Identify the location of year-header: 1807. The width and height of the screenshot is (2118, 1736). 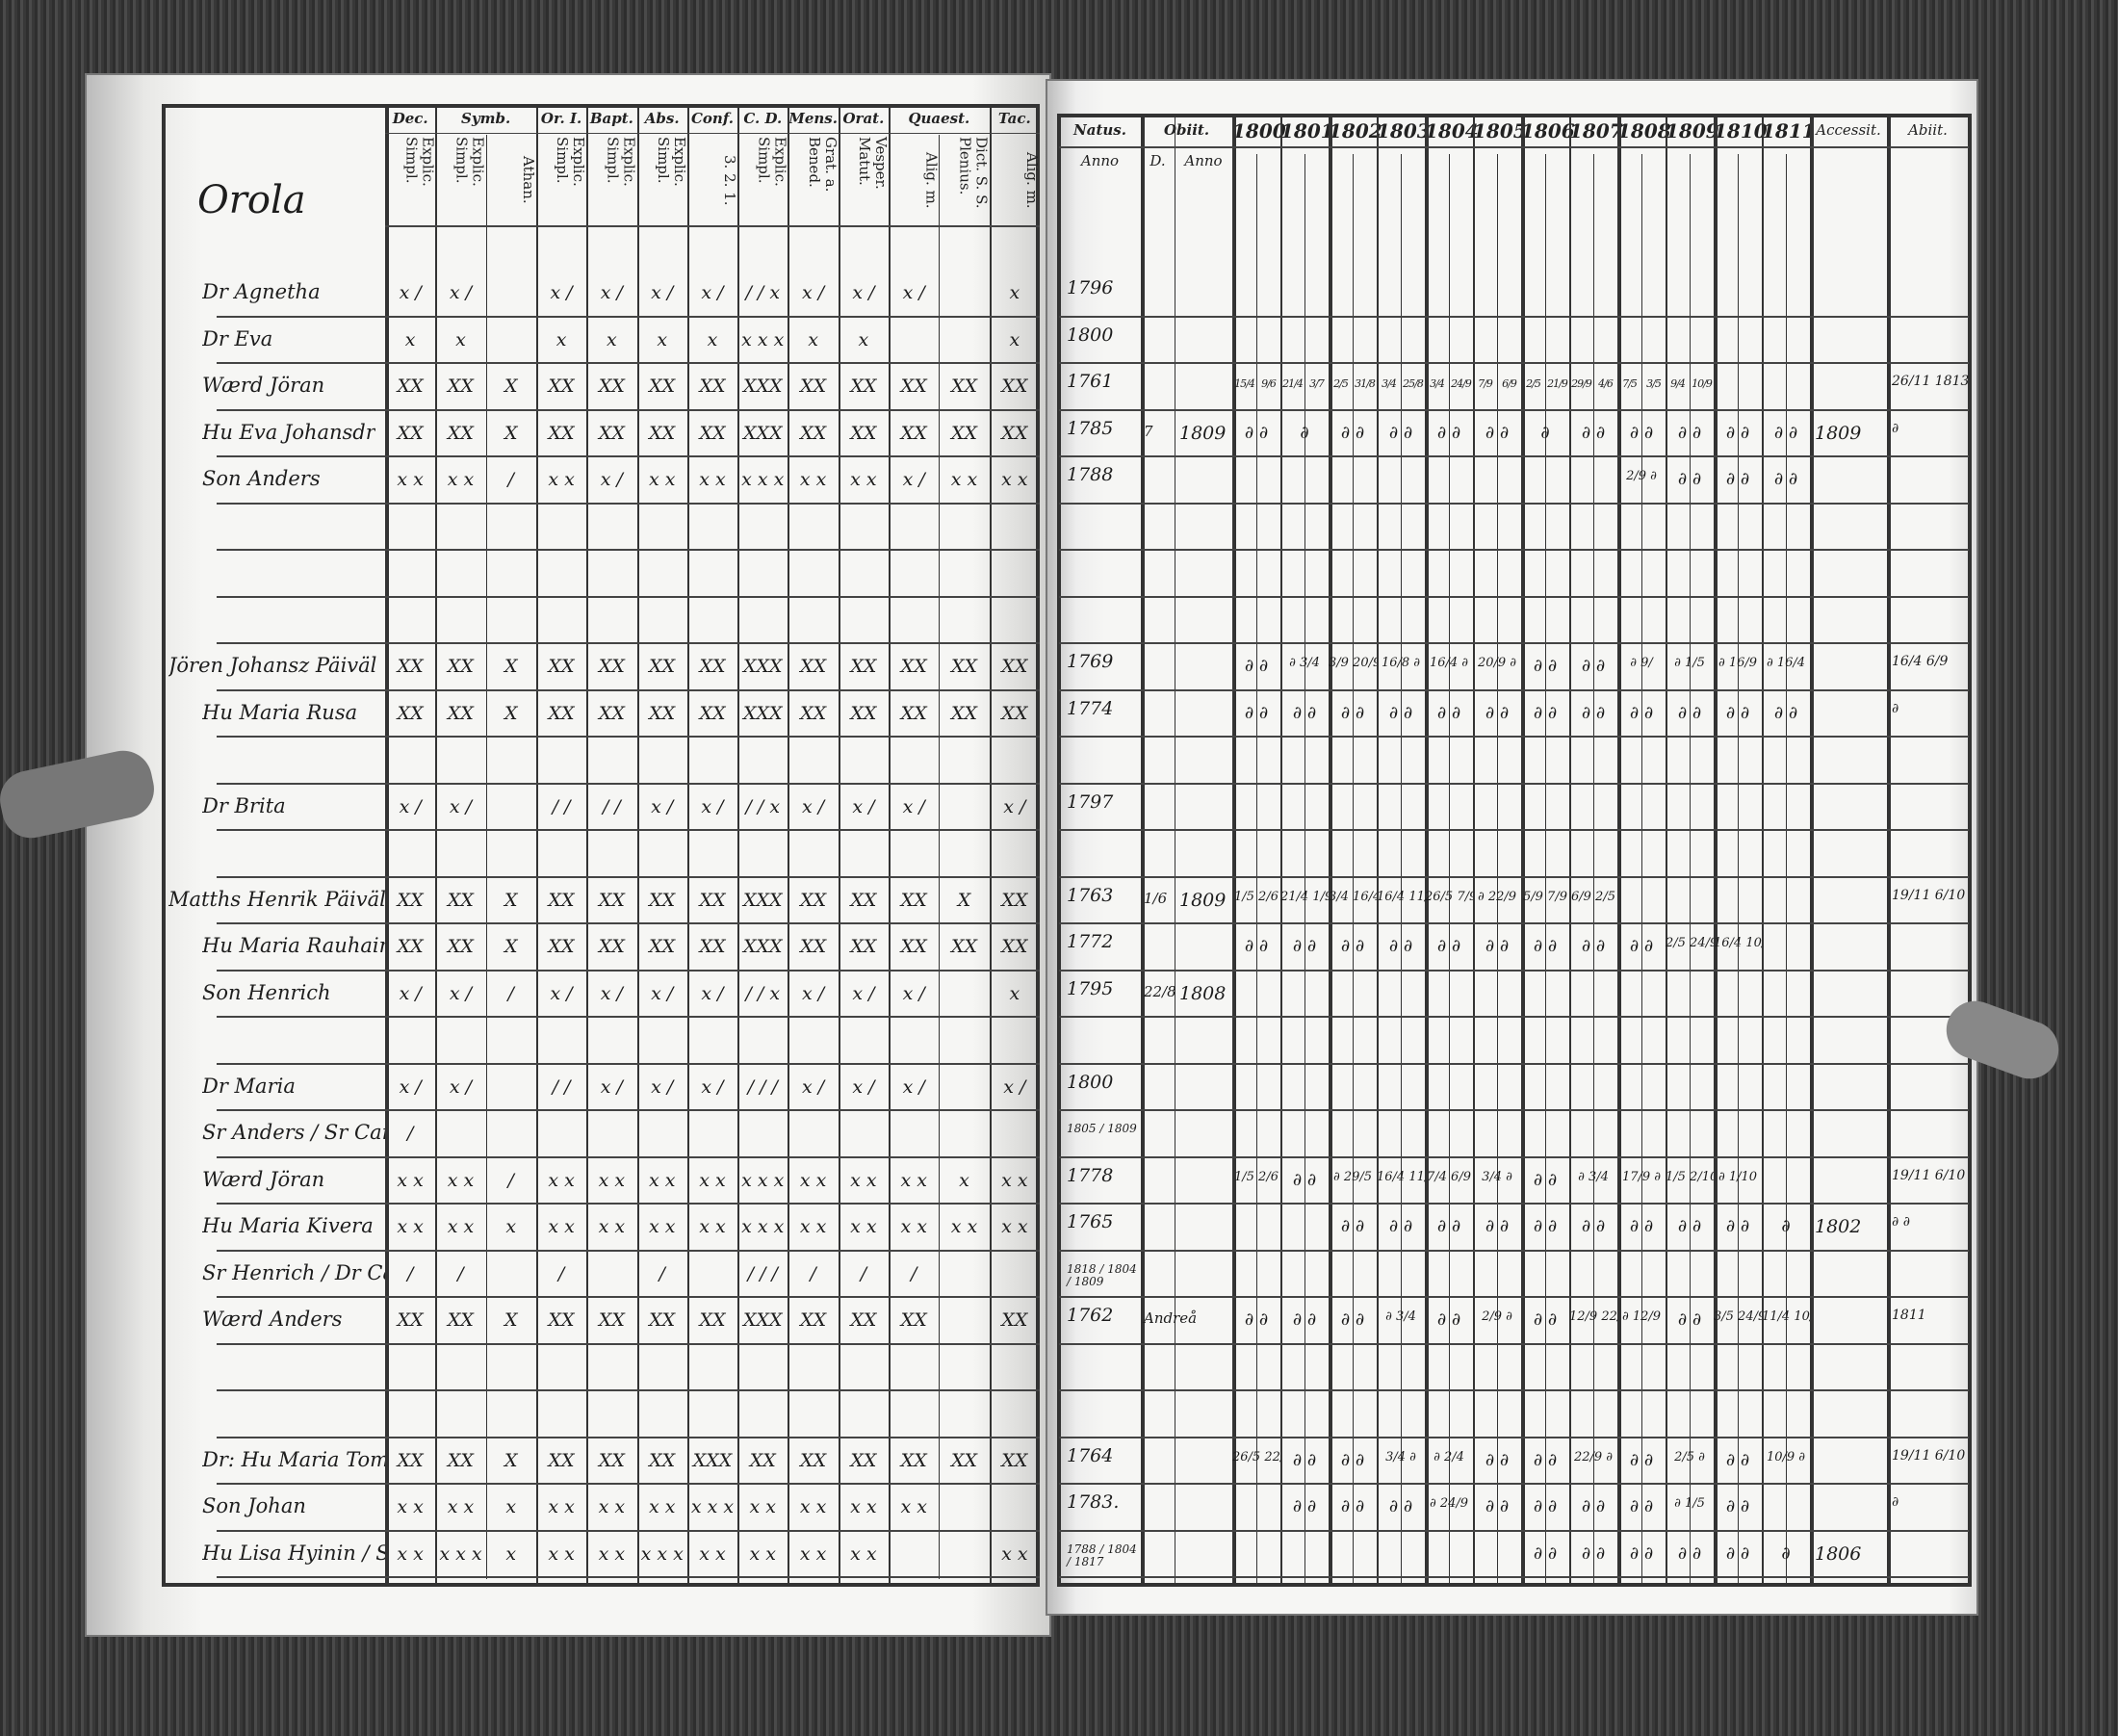
(1596, 131).